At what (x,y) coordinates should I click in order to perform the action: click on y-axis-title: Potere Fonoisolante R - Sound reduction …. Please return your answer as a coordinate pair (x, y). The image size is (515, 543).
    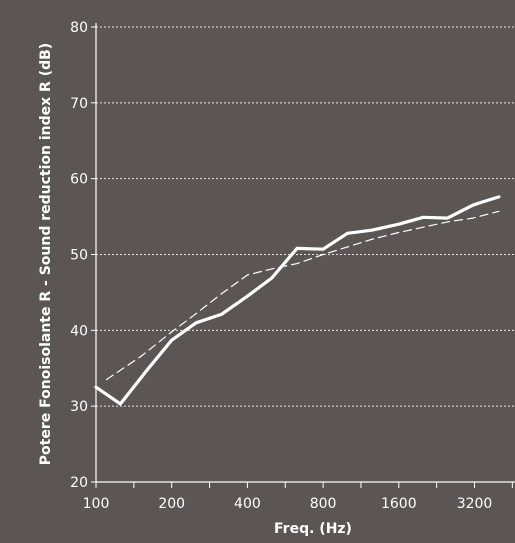
    Looking at the image, I should click on (46, 254).